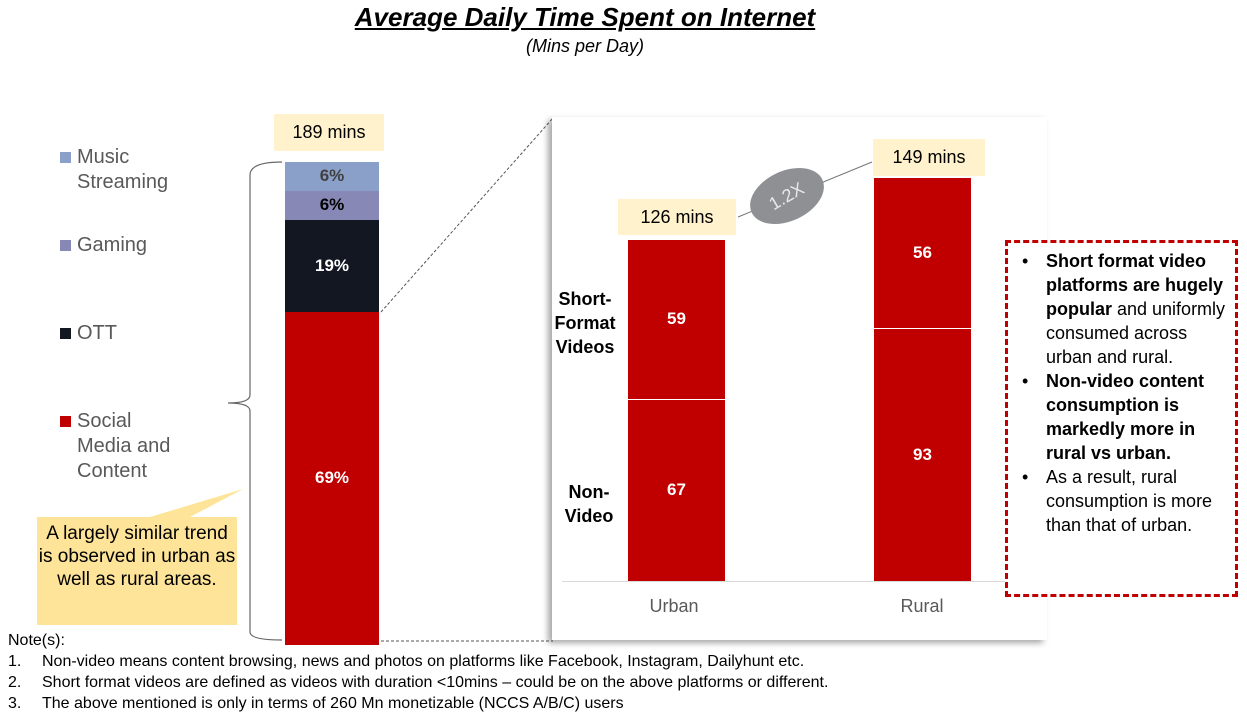 The width and height of the screenshot is (1247, 725). I want to click on legend-social-media: Social Media and Content, so click(123, 446).